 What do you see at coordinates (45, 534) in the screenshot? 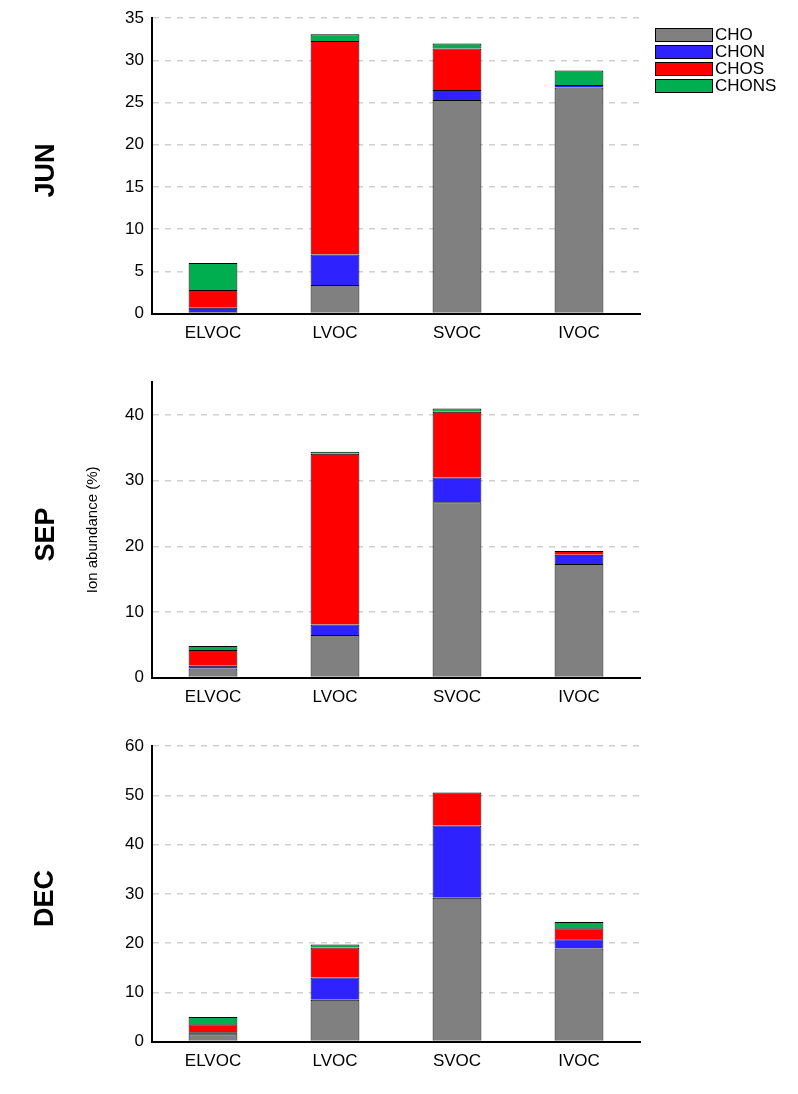
I see `text: SEP` at bounding box center [45, 534].